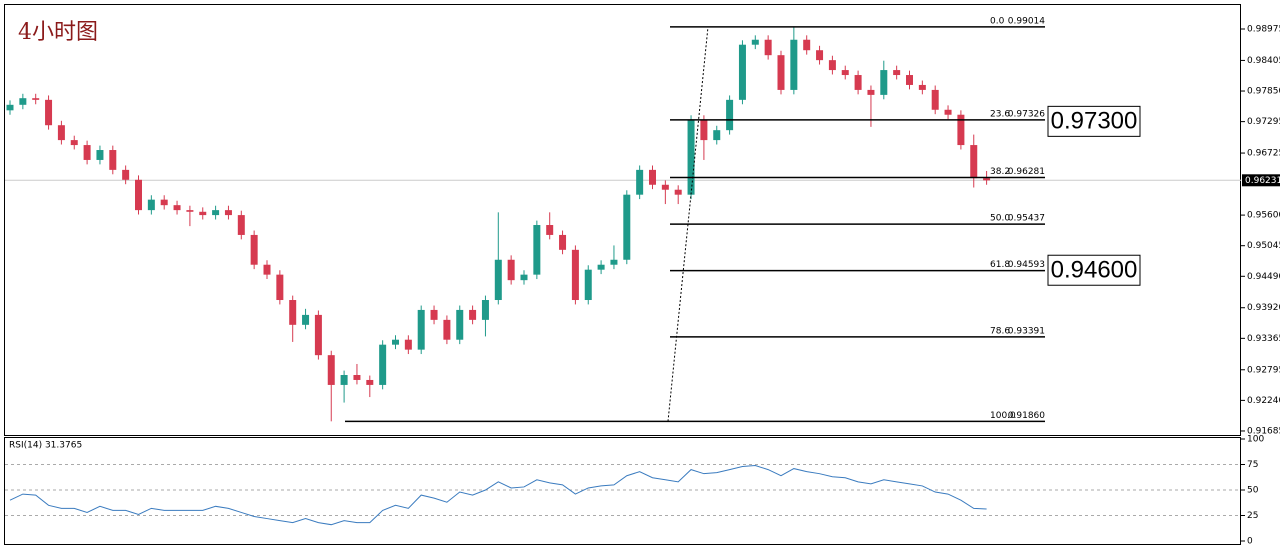 Image resolution: width=1280 pixels, height=545 pixels. What do you see at coordinates (1263, 29) in the screenshot?
I see `y-tick-label: 0.98975` at bounding box center [1263, 29].